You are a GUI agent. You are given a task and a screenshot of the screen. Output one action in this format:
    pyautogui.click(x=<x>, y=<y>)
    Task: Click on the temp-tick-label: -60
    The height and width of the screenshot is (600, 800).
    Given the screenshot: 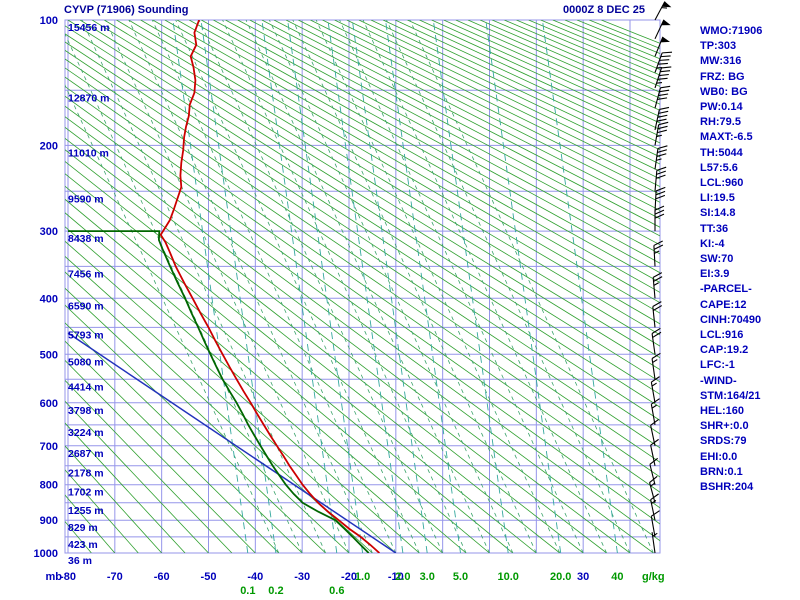 What is the action you would take?
    pyautogui.click(x=162, y=577)
    